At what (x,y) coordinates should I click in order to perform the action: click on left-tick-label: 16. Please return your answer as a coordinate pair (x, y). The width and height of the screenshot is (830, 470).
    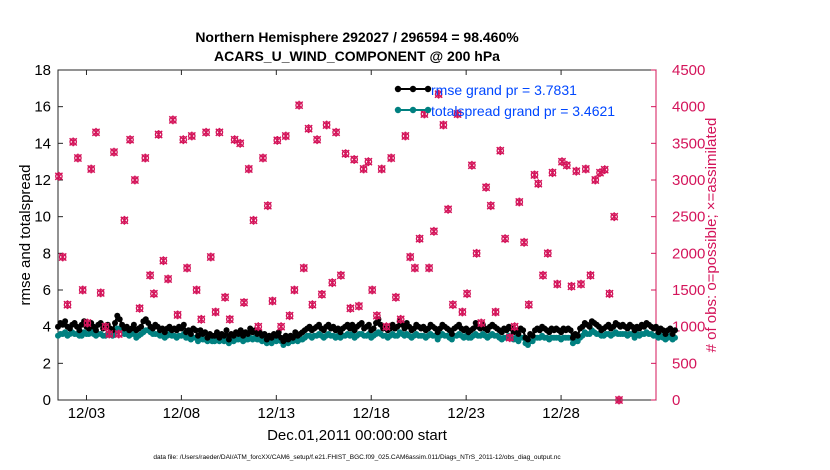
    Looking at the image, I should click on (42, 107).